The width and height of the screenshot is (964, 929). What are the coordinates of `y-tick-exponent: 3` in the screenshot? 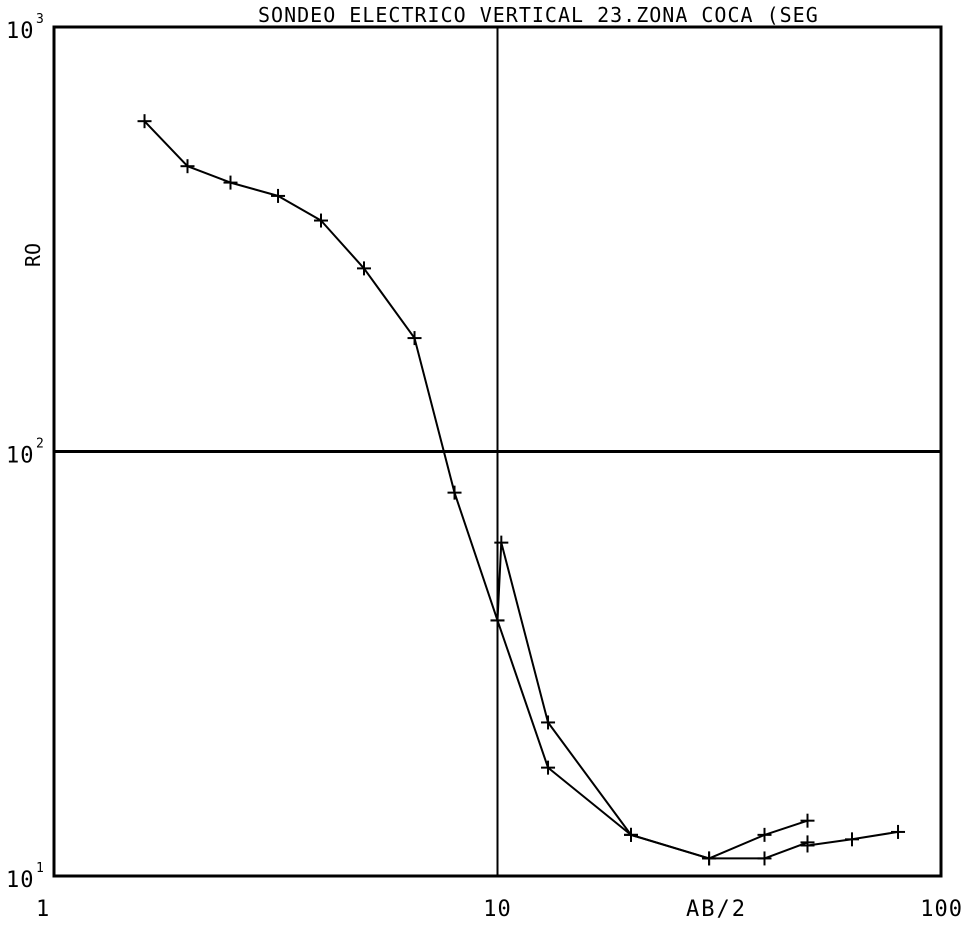 It's located at (40, 19).